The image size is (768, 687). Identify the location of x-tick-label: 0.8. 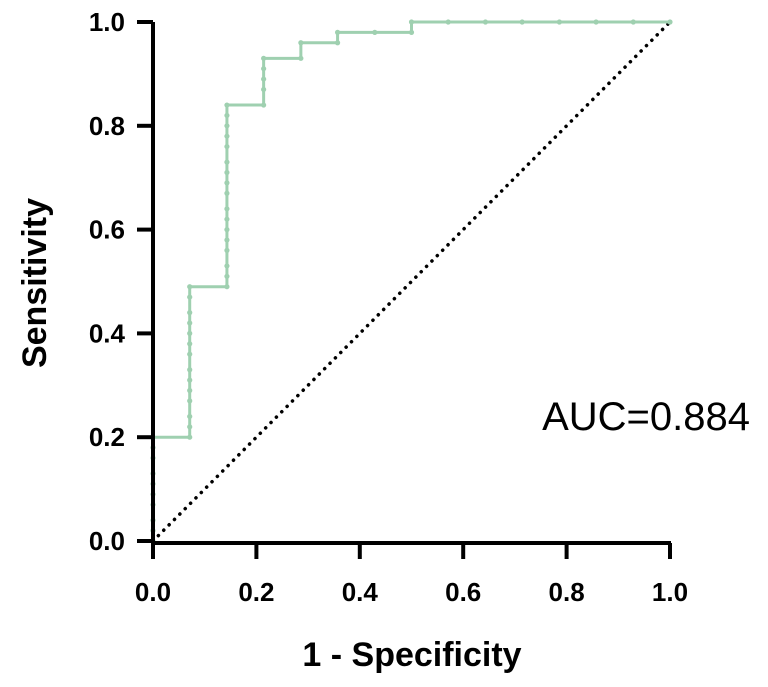
(567, 592).